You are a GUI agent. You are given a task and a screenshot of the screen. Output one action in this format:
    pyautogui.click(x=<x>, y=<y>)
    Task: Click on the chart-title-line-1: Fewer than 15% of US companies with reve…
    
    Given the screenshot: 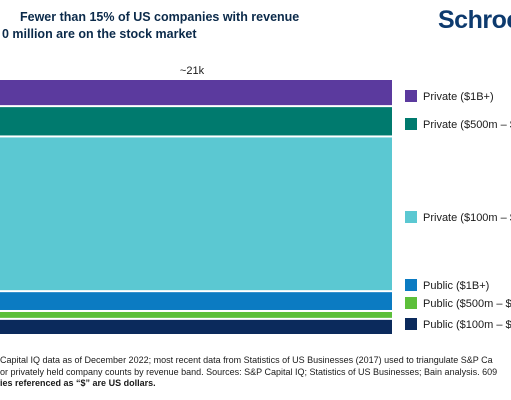 What is the action you would take?
    pyautogui.click(x=160, y=17)
    